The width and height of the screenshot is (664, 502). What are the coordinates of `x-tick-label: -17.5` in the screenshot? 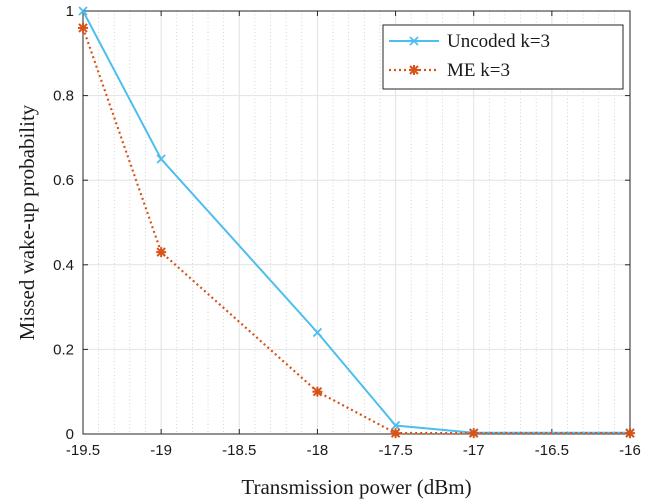 It's located at (395, 450).